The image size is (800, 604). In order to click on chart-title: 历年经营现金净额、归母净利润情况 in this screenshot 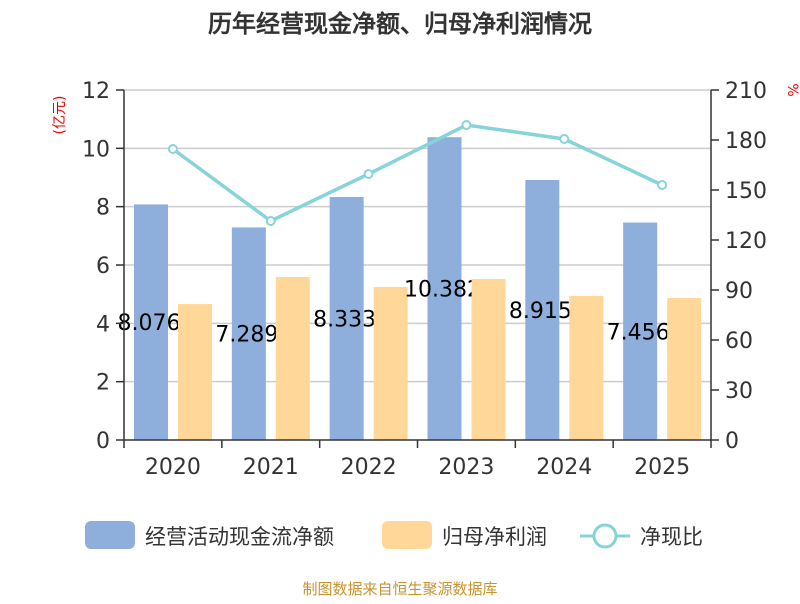, I will do `click(400, 24)`.